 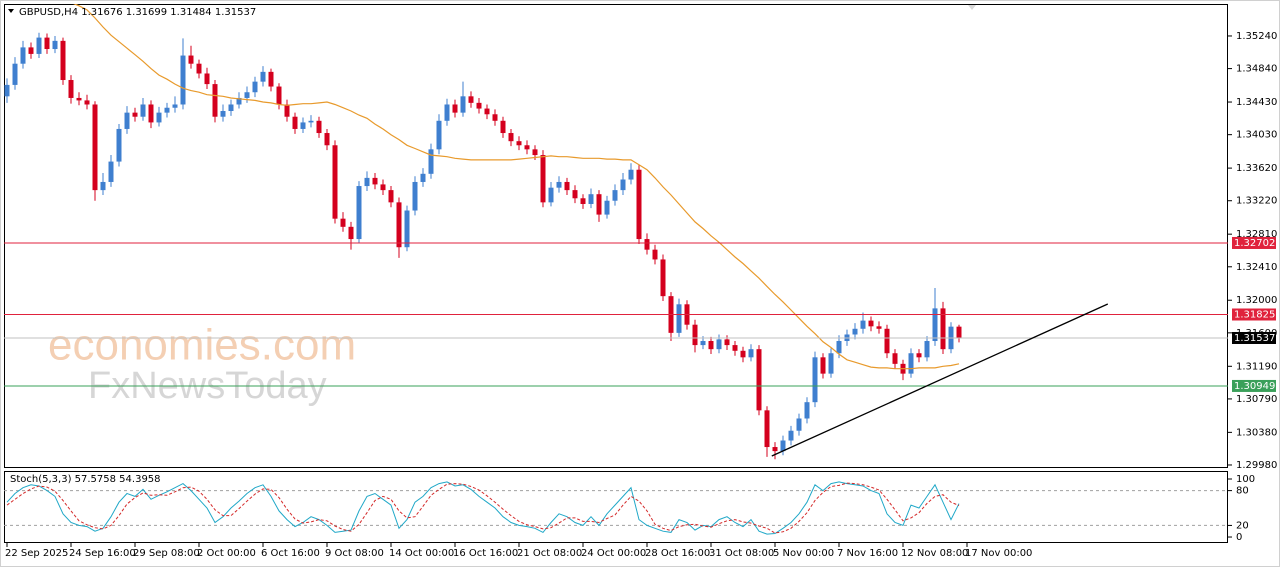 I want to click on level-label: 1.30949, so click(x=1254, y=386).